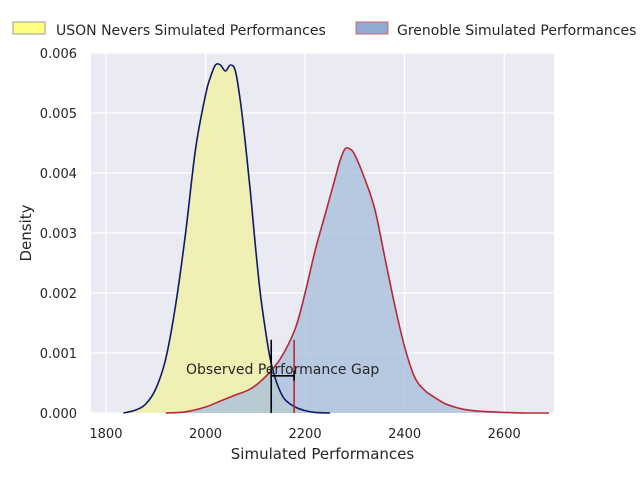  Describe the element at coordinates (516, 31) in the screenshot. I see `legend-label-grenoble: Grenoble Simulated Performances` at that location.